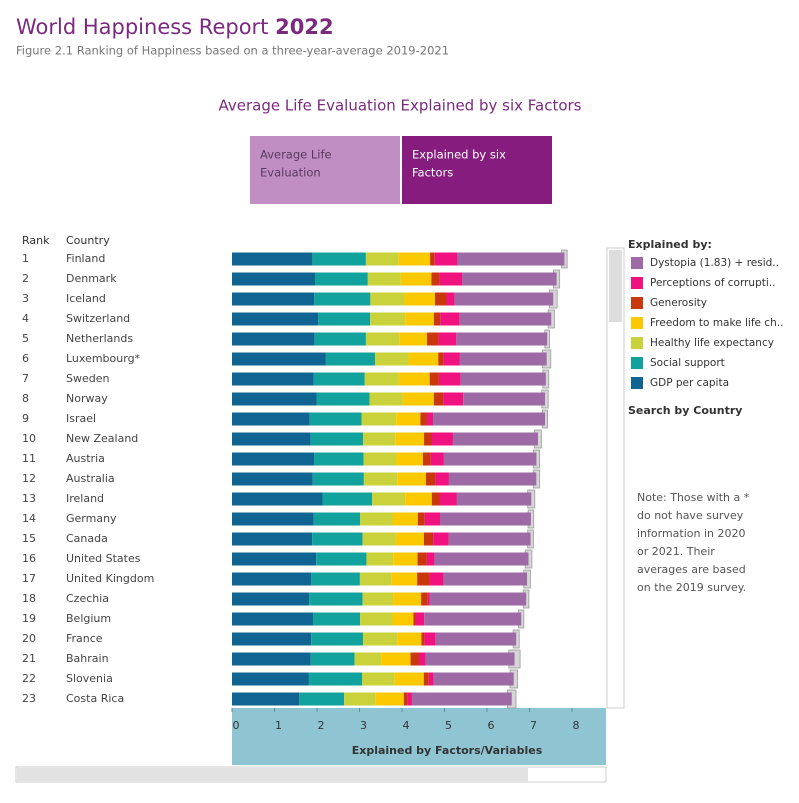 This screenshot has height=803, width=799. Describe the element at coordinates (87, 598) in the screenshot. I see `country: Czechia` at that location.